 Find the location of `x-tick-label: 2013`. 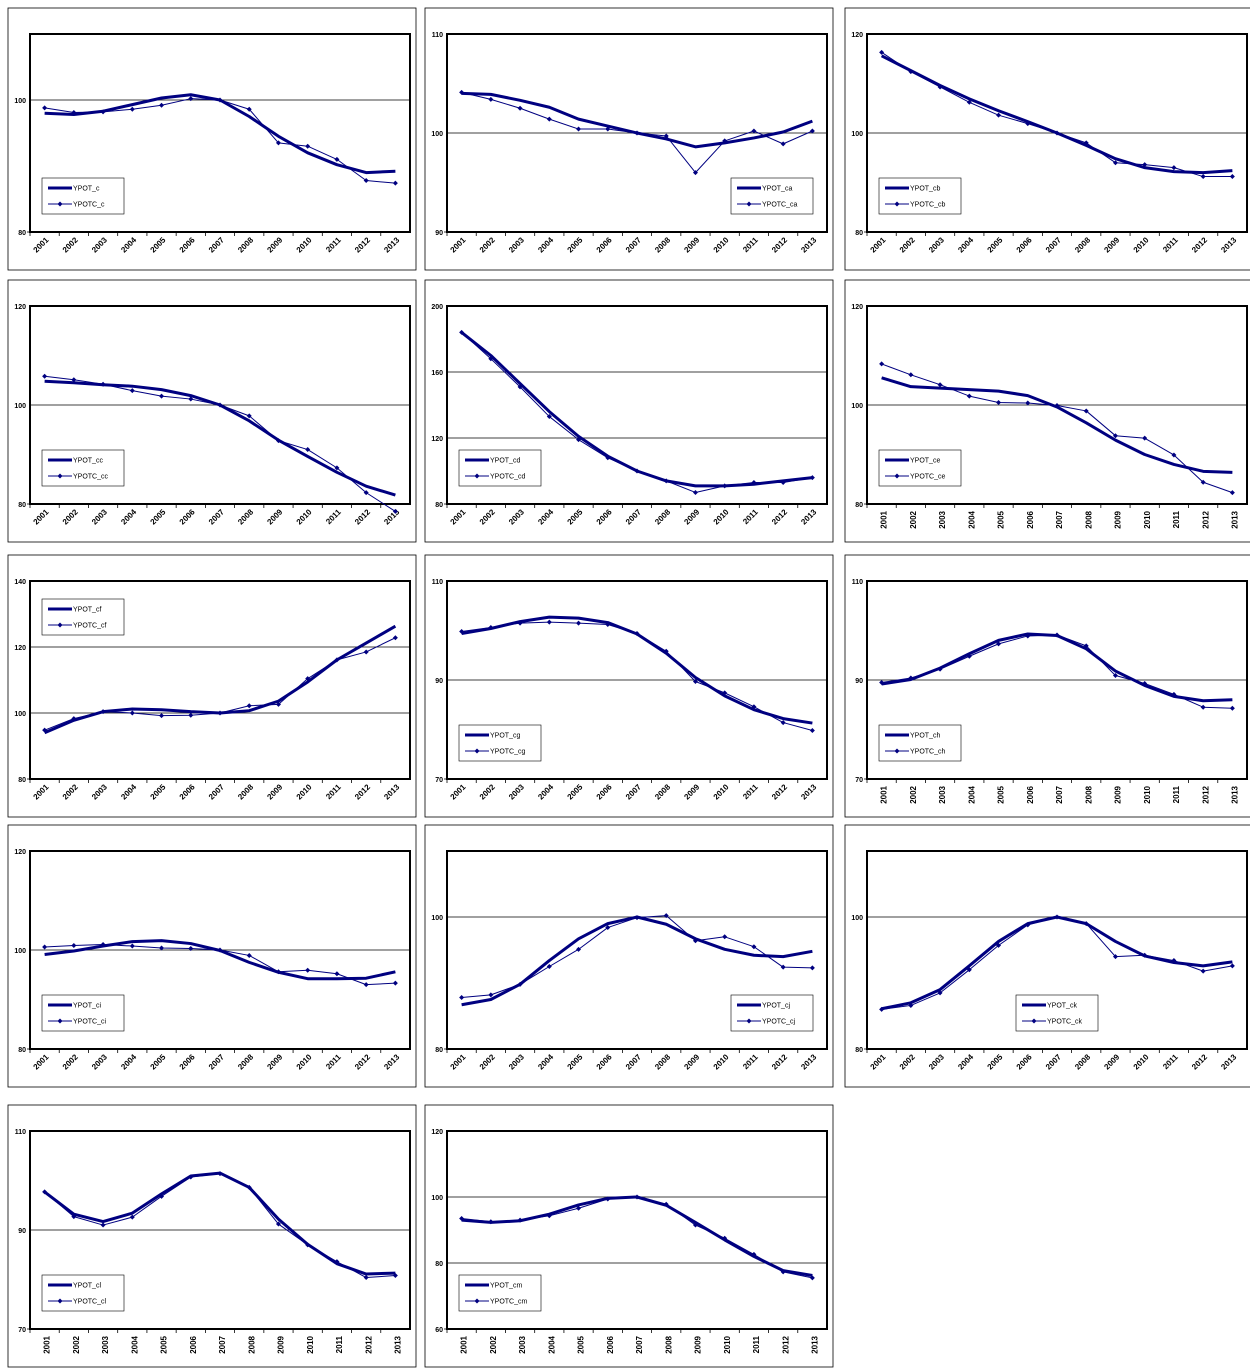

x-tick-label: 2013 is located at coordinates (814, 1344).